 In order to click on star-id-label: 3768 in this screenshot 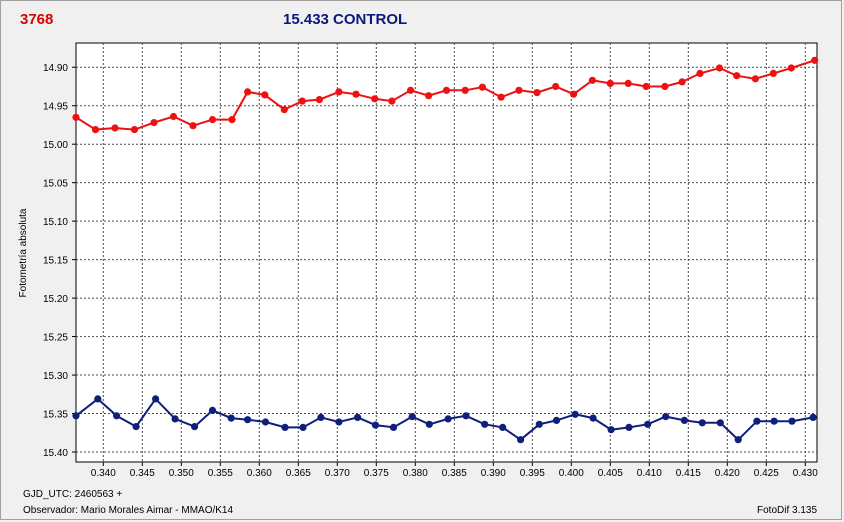, I will do `click(37, 19)`.